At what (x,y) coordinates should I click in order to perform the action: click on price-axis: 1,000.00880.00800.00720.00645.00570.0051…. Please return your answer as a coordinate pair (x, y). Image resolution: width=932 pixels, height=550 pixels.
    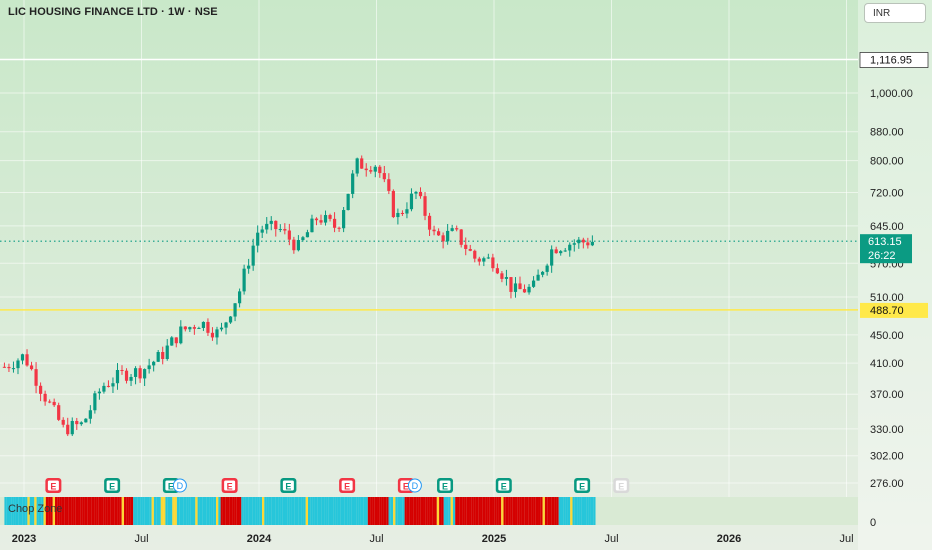
    Looking at the image, I should click on (895, 275).